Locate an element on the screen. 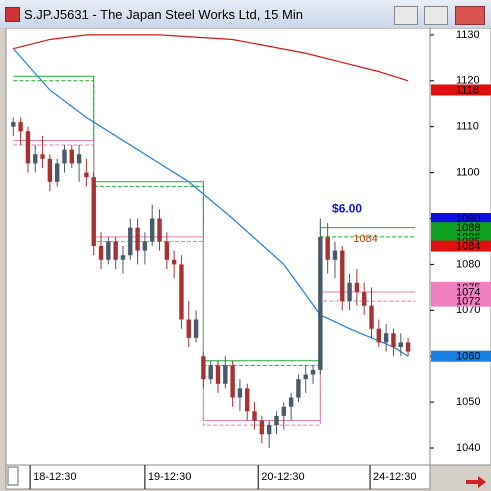  scroll-arrow is located at coordinates (476, 482).